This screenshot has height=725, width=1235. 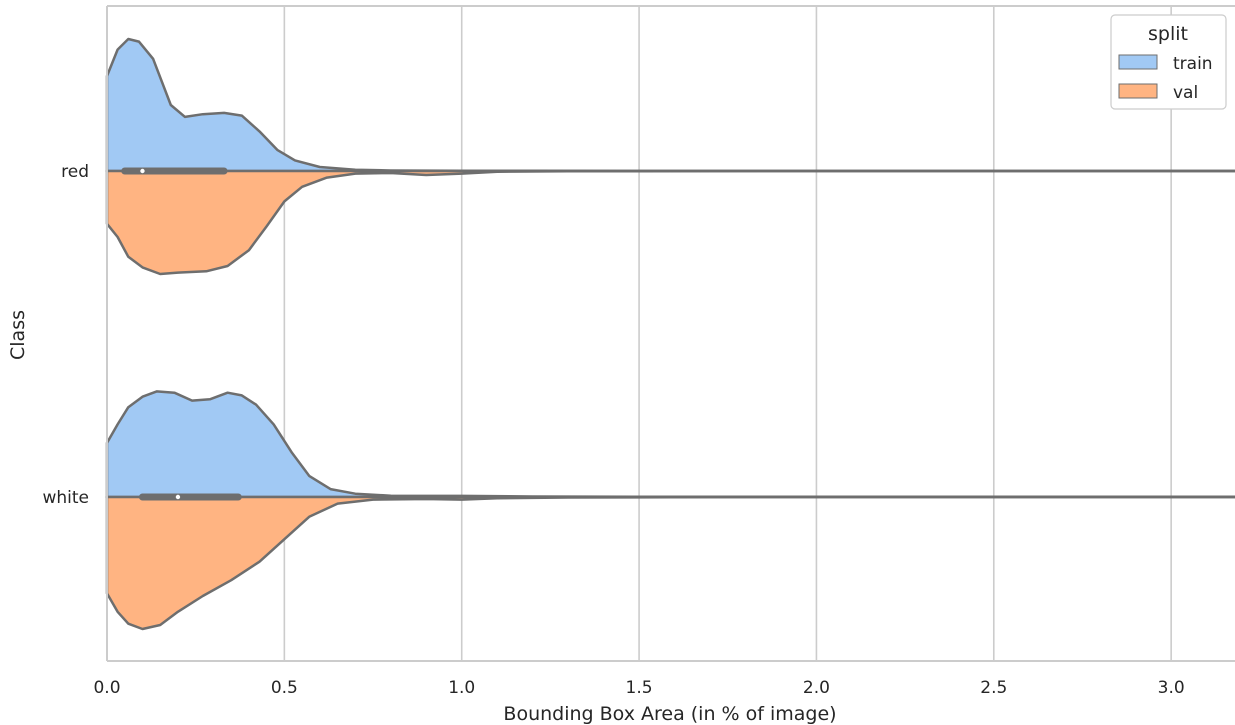 What do you see at coordinates (142, 171) in the screenshot?
I see `median-point-red` at bounding box center [142, 171].